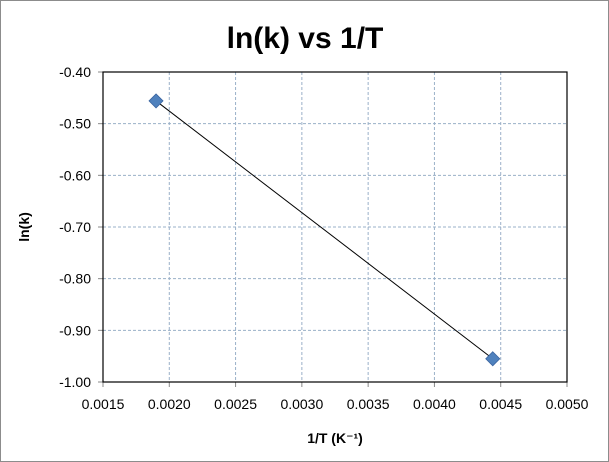 This screenshot has height=462, width=609. I want to click on y-tick-label: -0.60, so click(75, 175).